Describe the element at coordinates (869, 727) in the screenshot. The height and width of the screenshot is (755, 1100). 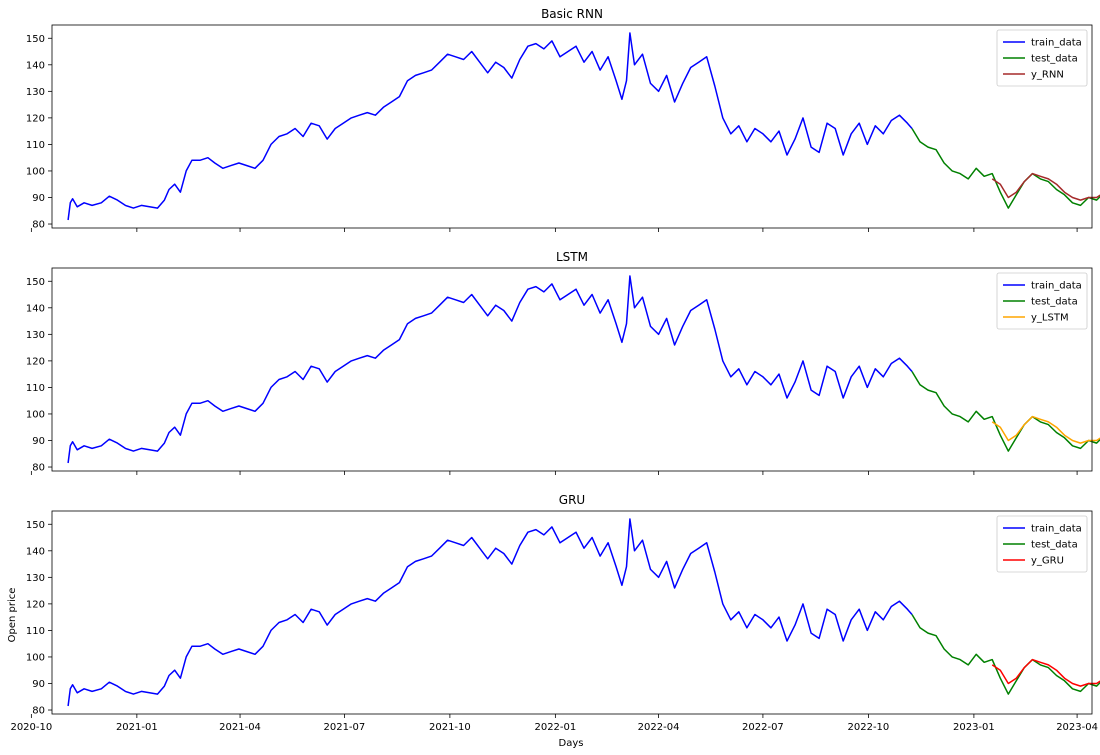
I see `x-tick-label: 2022-10` at that location.